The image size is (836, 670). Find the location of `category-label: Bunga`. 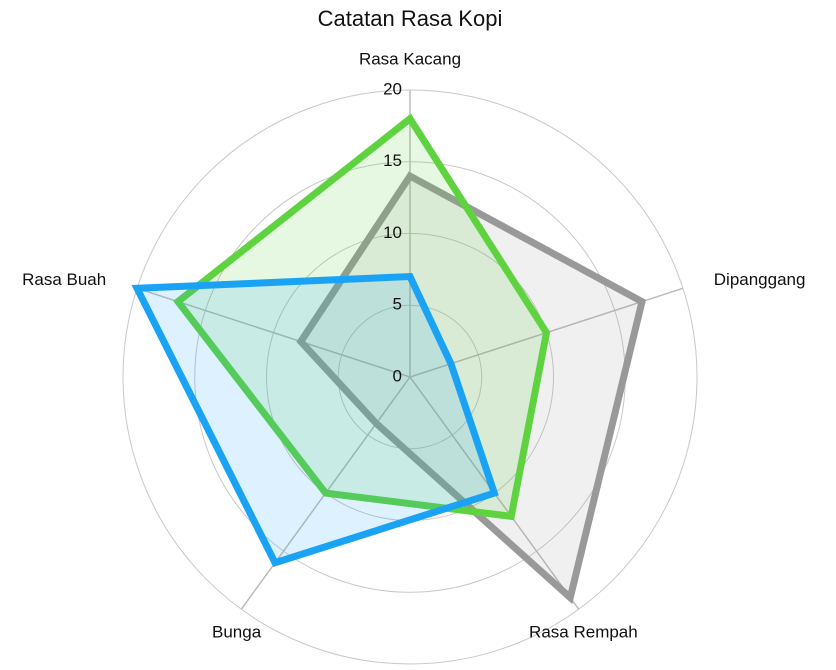

category-label: Bunga is located at coordinates (237, 631).